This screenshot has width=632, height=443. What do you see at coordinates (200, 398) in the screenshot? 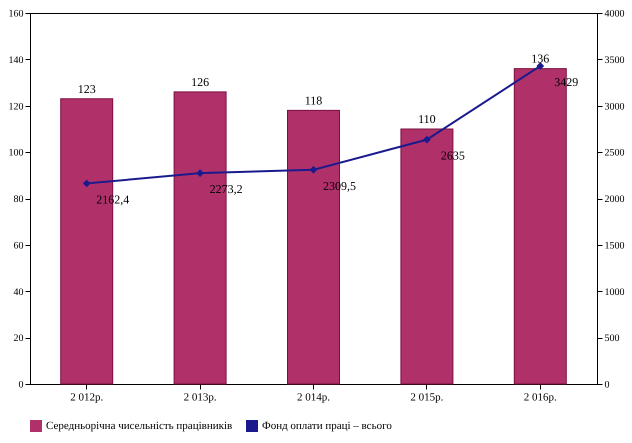
I see `x-tick-label: 2 013р.` at bounding box center [200, 398].